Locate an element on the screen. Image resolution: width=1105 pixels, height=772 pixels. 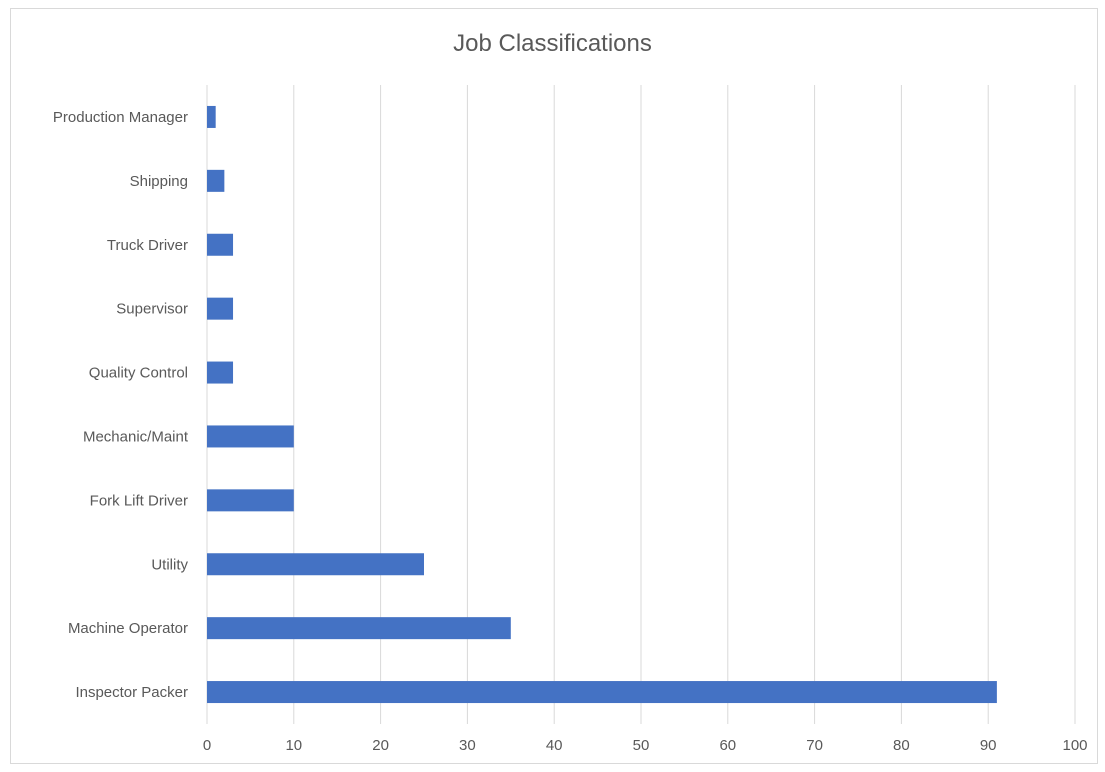
category-label: Mechanic/Maint is located at coordinates (136, 436).